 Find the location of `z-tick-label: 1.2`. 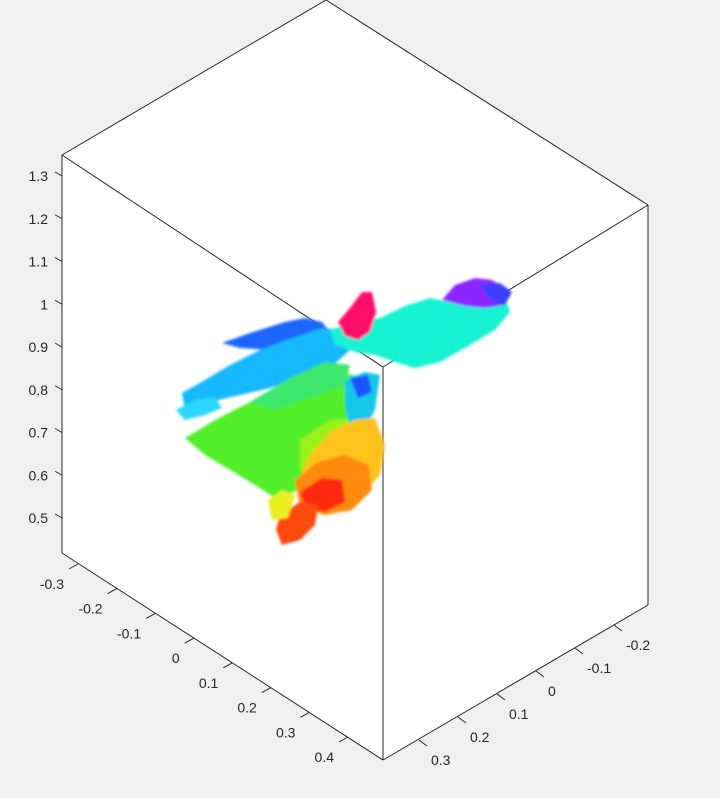

z-tick-label: 1.2 is located at coordinates (39, 219).